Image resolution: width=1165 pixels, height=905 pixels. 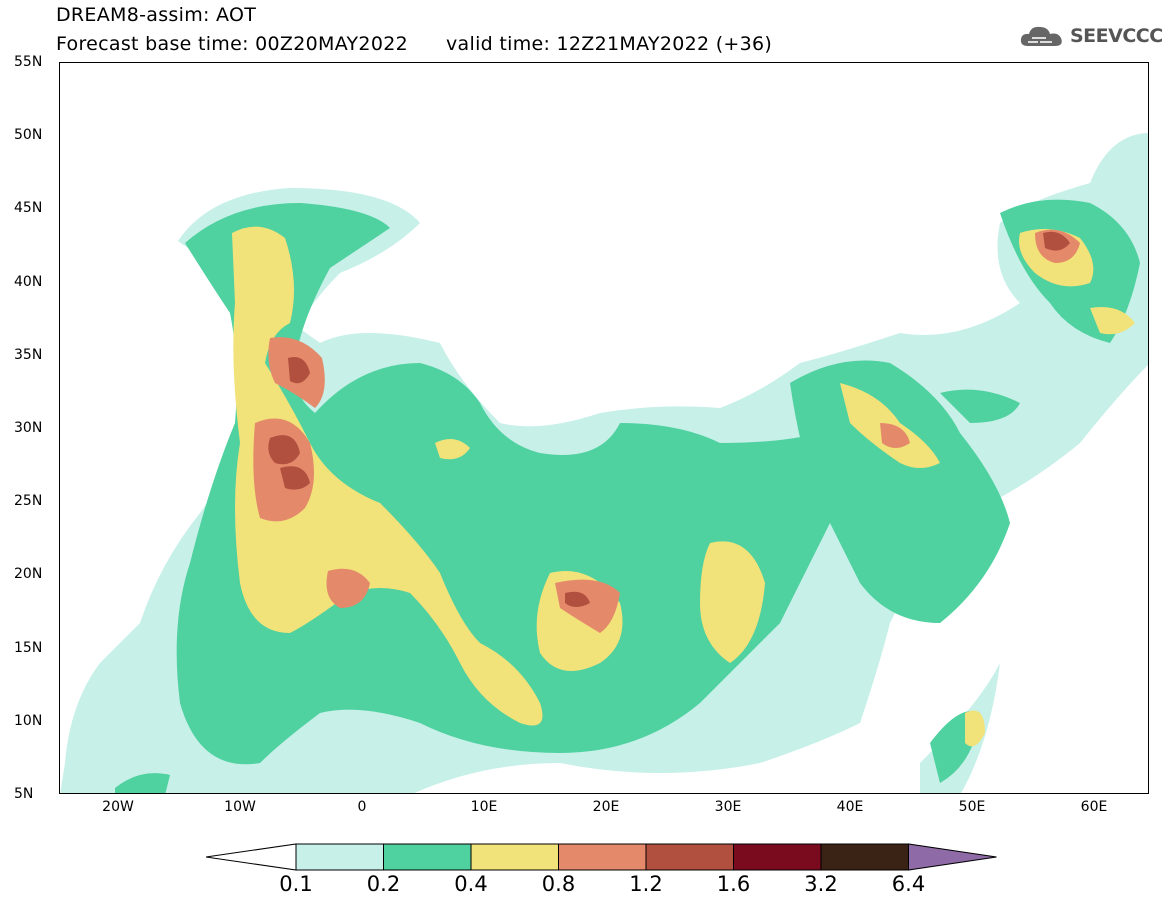 I want to click on lon-tick-label: 40E, so click(x=850, y=807).